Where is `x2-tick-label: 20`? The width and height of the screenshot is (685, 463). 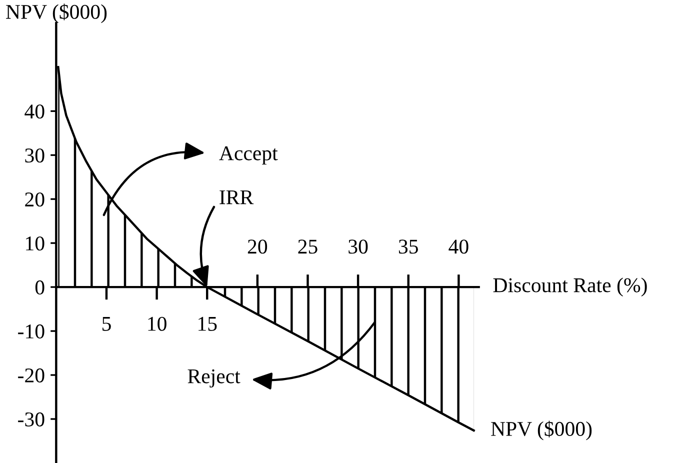 x2-tick-label: 20 is located at coordinates (258, 247).